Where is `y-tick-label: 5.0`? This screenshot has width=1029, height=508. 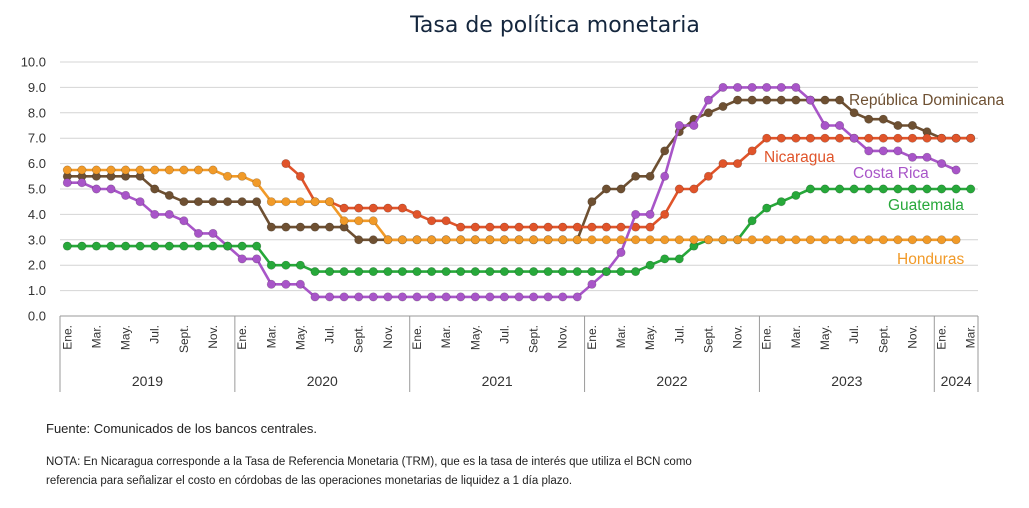 y-tick-label: 5.0 is located at coordinates (37, 189).